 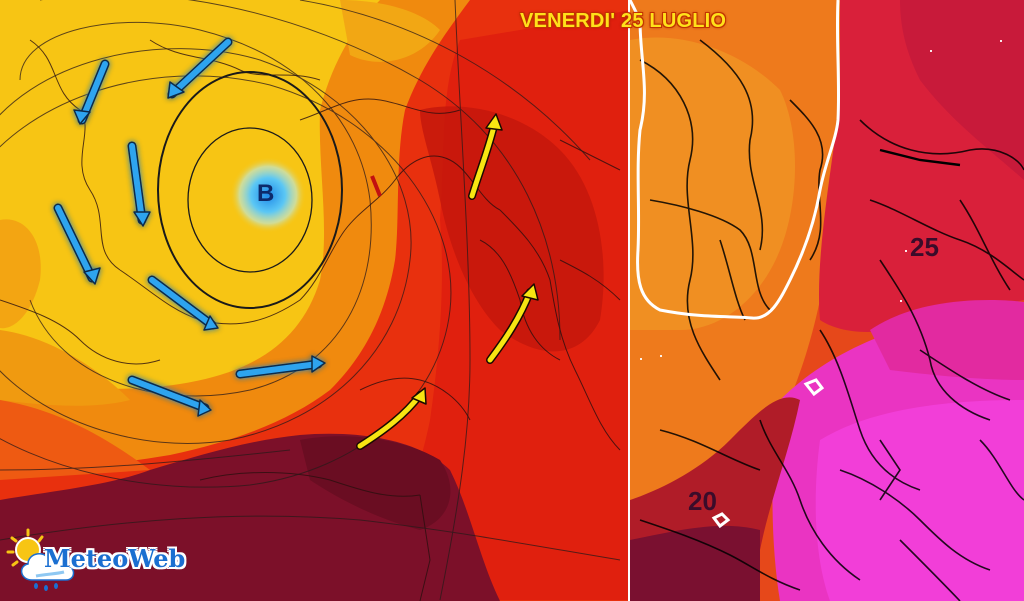 I want to click on panel-divider, so click(x=629, y=300).